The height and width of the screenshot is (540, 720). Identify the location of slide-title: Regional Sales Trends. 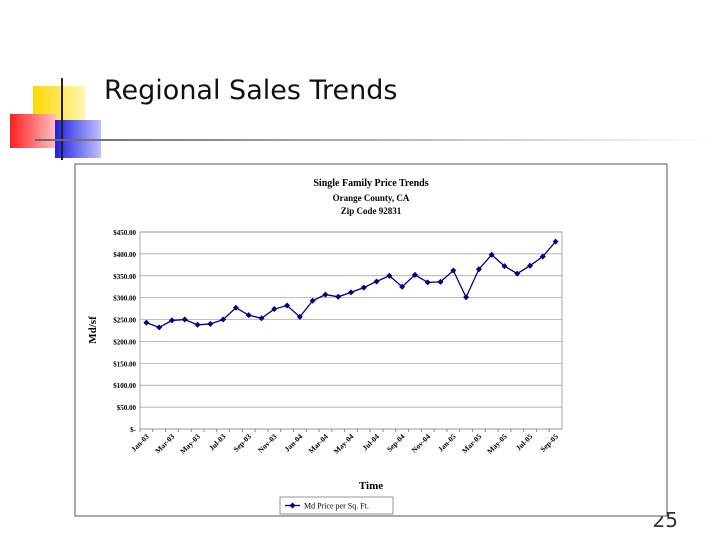
(250, 90).